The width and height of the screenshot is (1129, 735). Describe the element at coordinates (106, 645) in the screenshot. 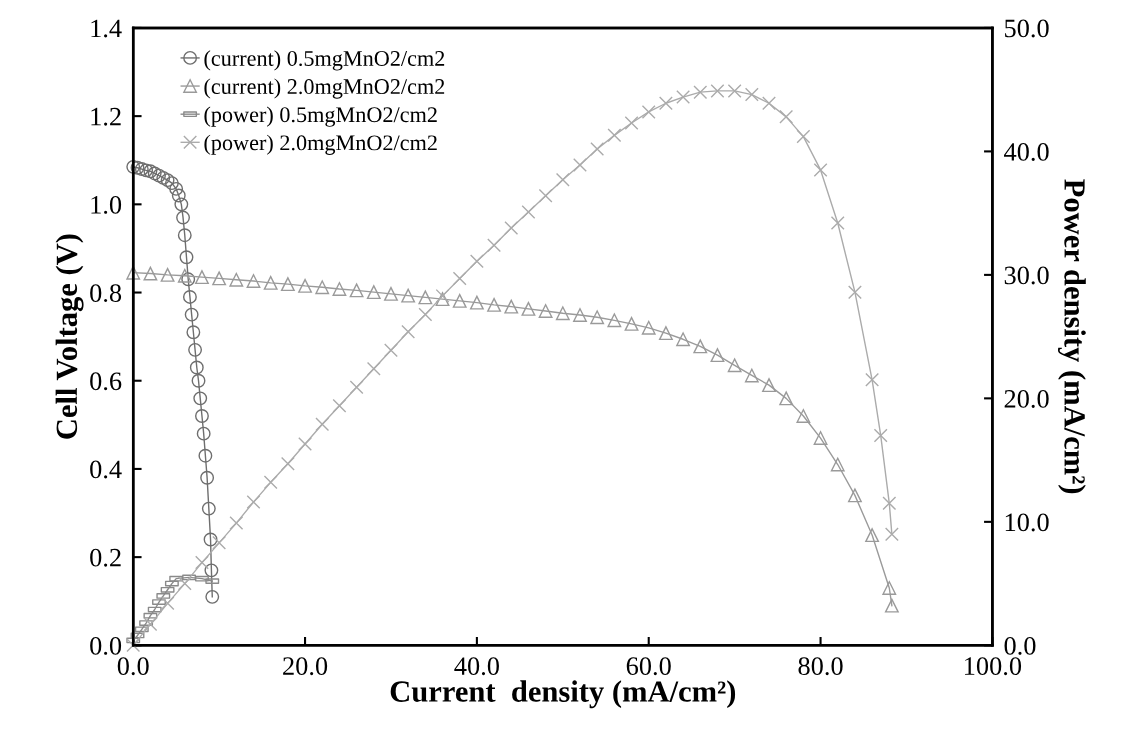

I see `y-tick-label: 0.0` at that location.